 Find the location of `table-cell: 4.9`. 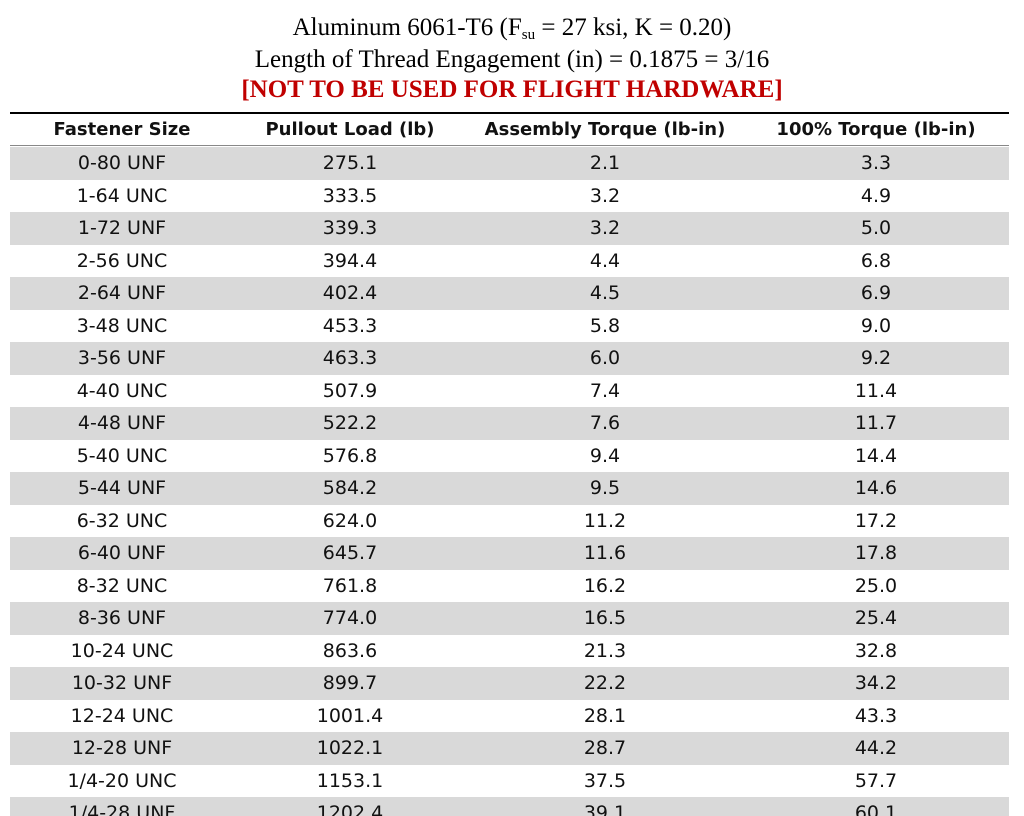

table-cell: 4.9 is located at coordinates (876, 195).